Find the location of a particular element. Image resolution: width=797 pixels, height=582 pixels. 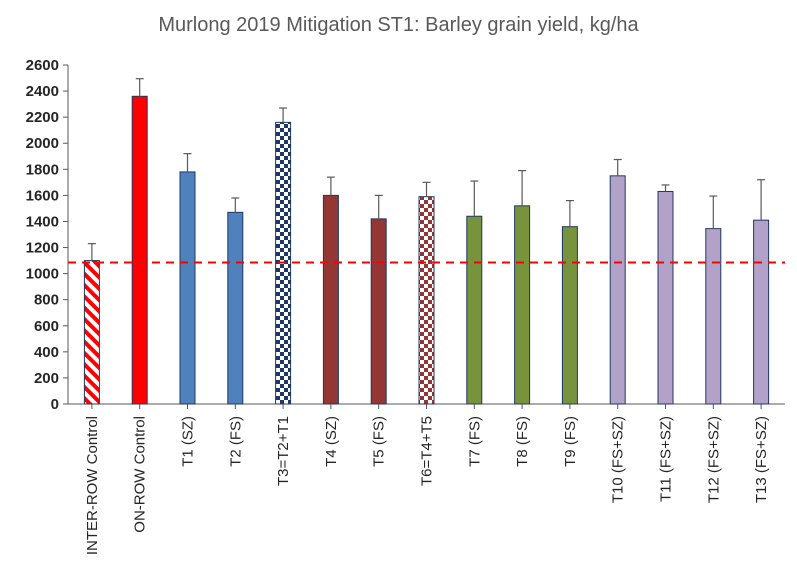

y-tick-label: 400 is located at coordinates (46, 352).